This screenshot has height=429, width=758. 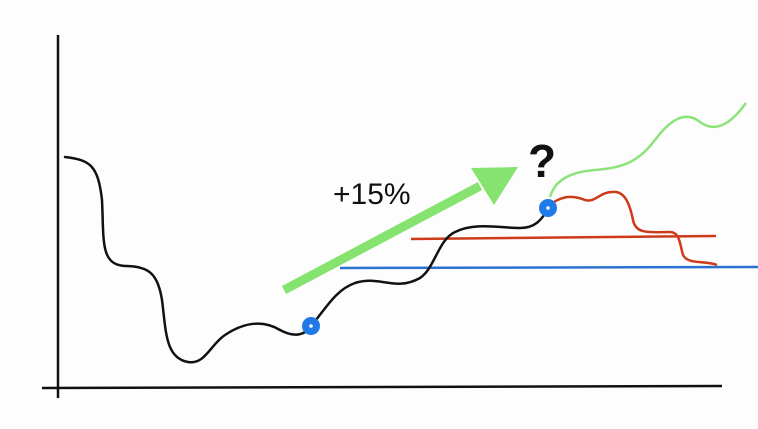 What do you see at coordinates (372, 194) in the screenshot?
I see `growth-label: +15%` at bounding box center [372, 194].